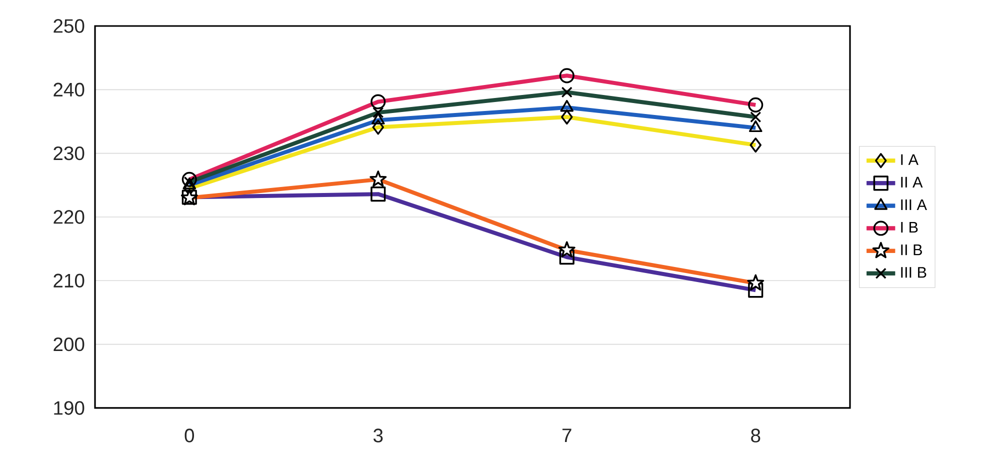 This screenshot has height=460, width=995. What do you see at coordinates (911, 250) in the screenshot?
I see `legend-label: II B` at bounding box center [911, 250].